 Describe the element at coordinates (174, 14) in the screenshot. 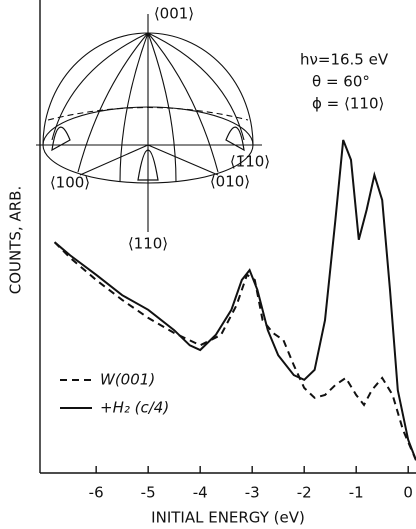

I see `inset-label: ⟨001⟩` at that location.